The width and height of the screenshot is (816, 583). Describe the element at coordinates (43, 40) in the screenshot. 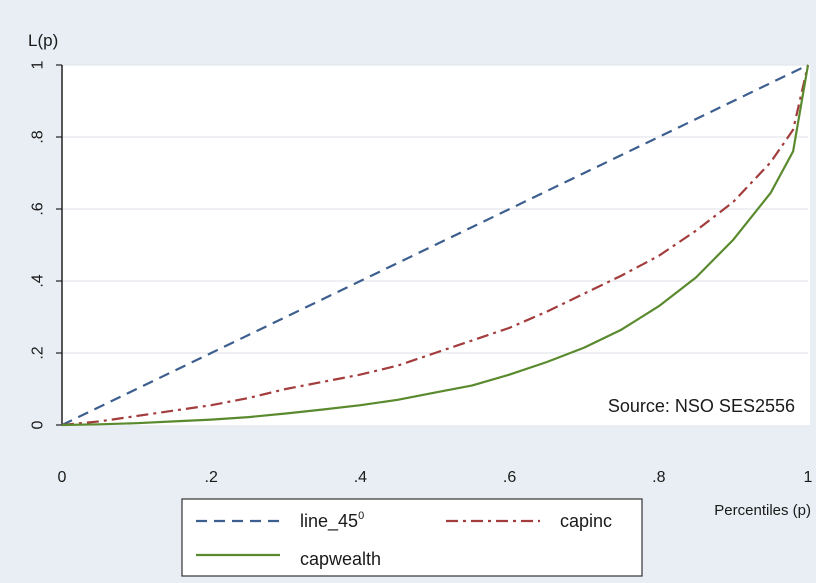

I see `y-axis-label: L(p)` at that location.